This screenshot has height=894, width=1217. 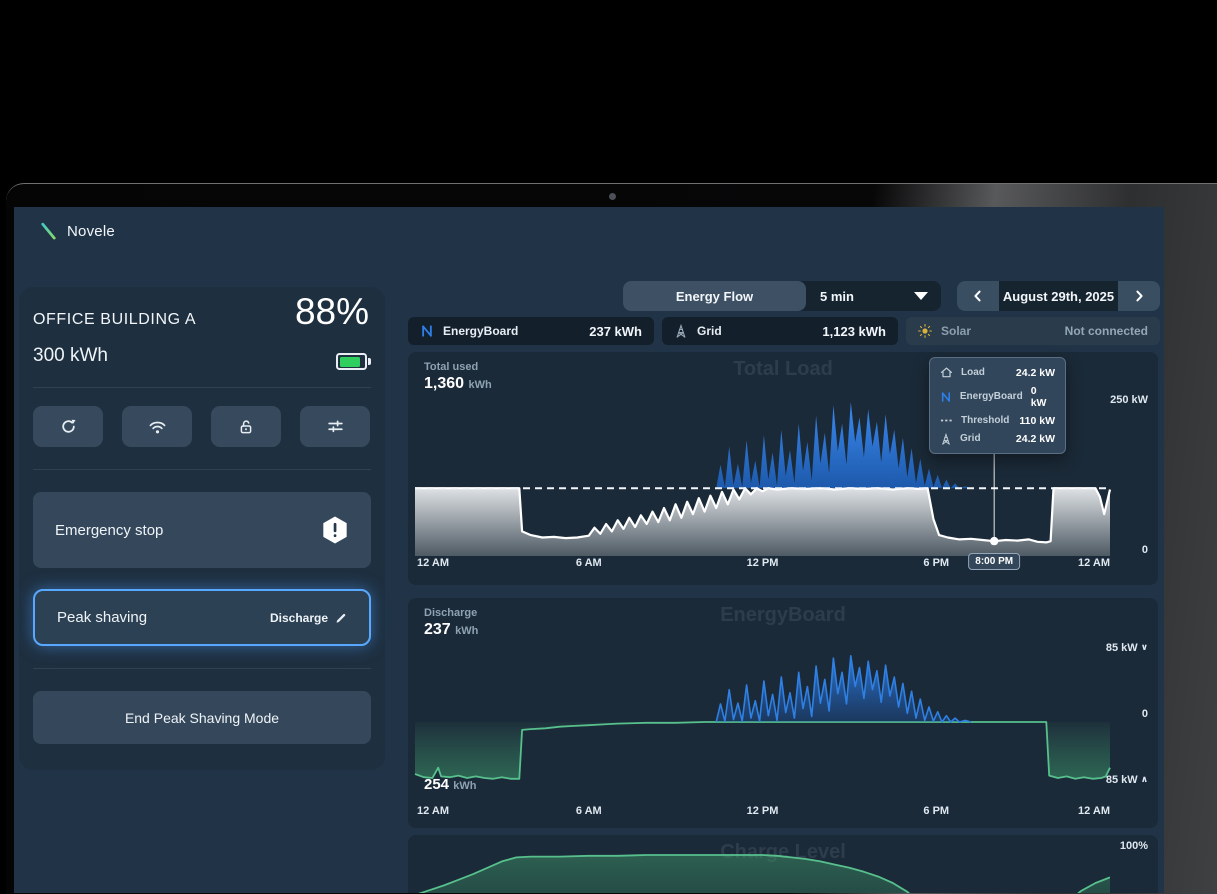 I want to click on battery-capacity: 300 kWh, so click(x=70, y=355).